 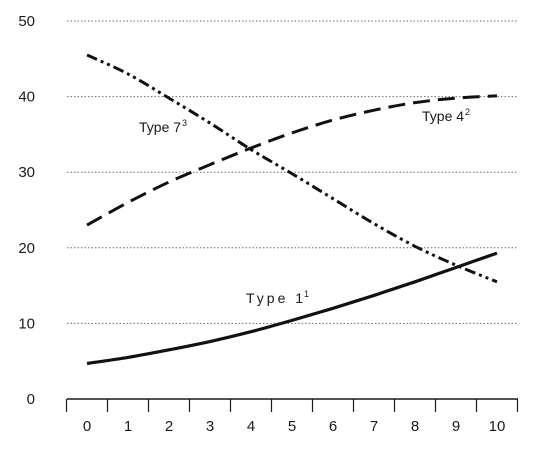 What do you see at coordinates (210, 426) in the screenshot?
I see `x-tick-label-3: 3` at bounding box center [210, 426].